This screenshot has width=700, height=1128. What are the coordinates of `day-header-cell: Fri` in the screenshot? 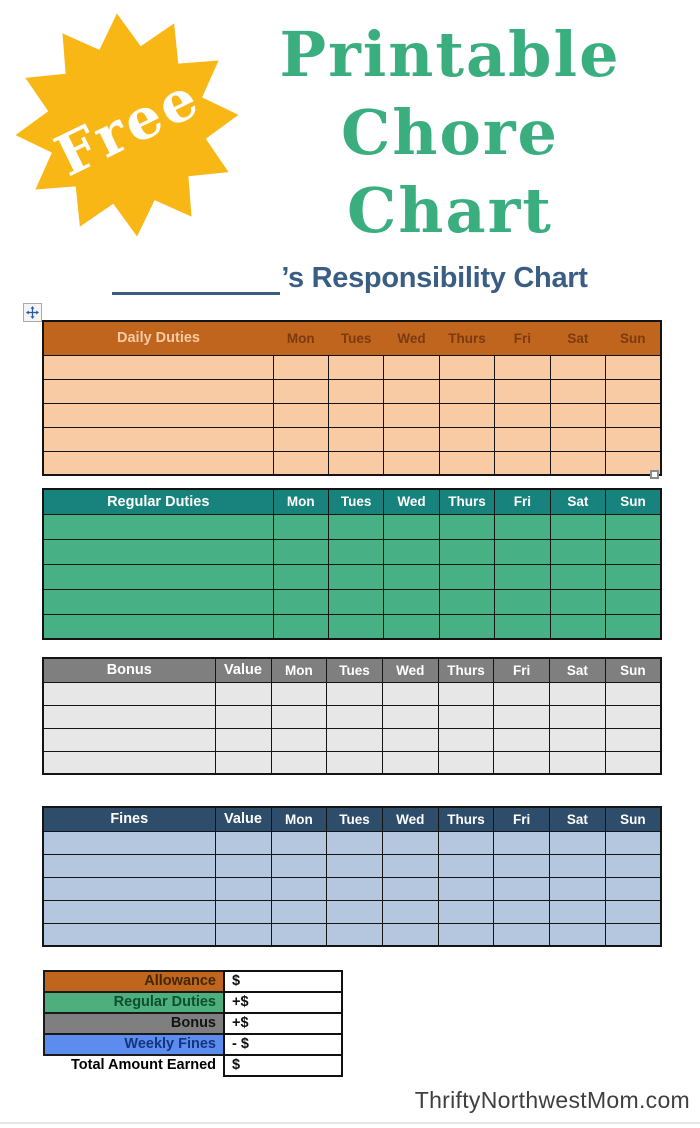 It's located at (522, 501).